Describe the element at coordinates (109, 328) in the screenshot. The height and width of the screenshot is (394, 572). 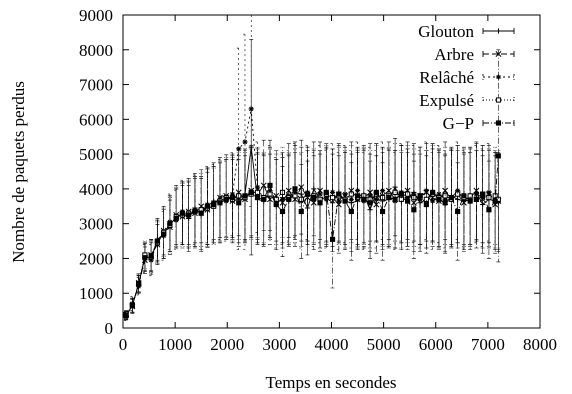
I see `y-tick-label: 0` at that location.